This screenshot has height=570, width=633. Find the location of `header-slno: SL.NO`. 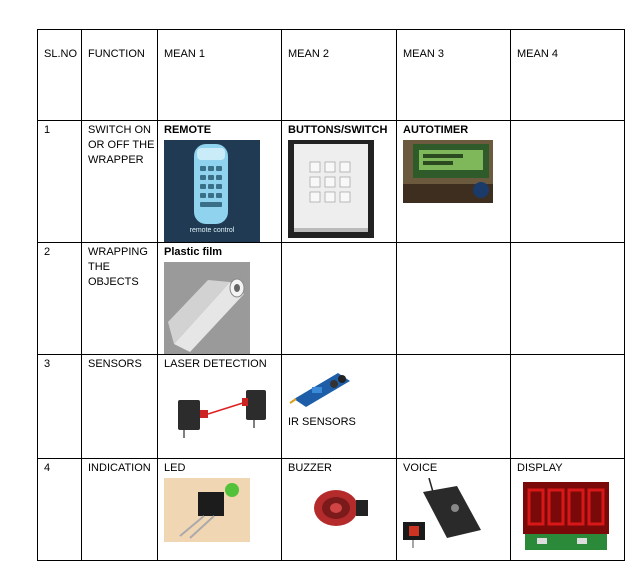

header-slno: SL.NO is located at coordinates (59, 75).